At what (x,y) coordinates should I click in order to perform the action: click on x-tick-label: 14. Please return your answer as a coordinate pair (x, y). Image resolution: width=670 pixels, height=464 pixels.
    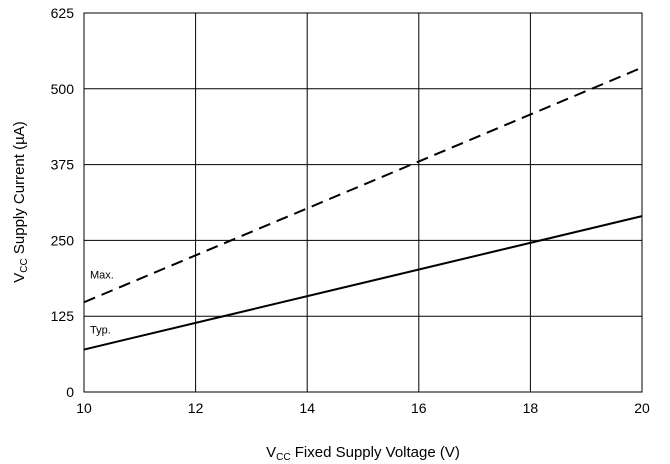
    Looking at the image, I should click on (307, 408).